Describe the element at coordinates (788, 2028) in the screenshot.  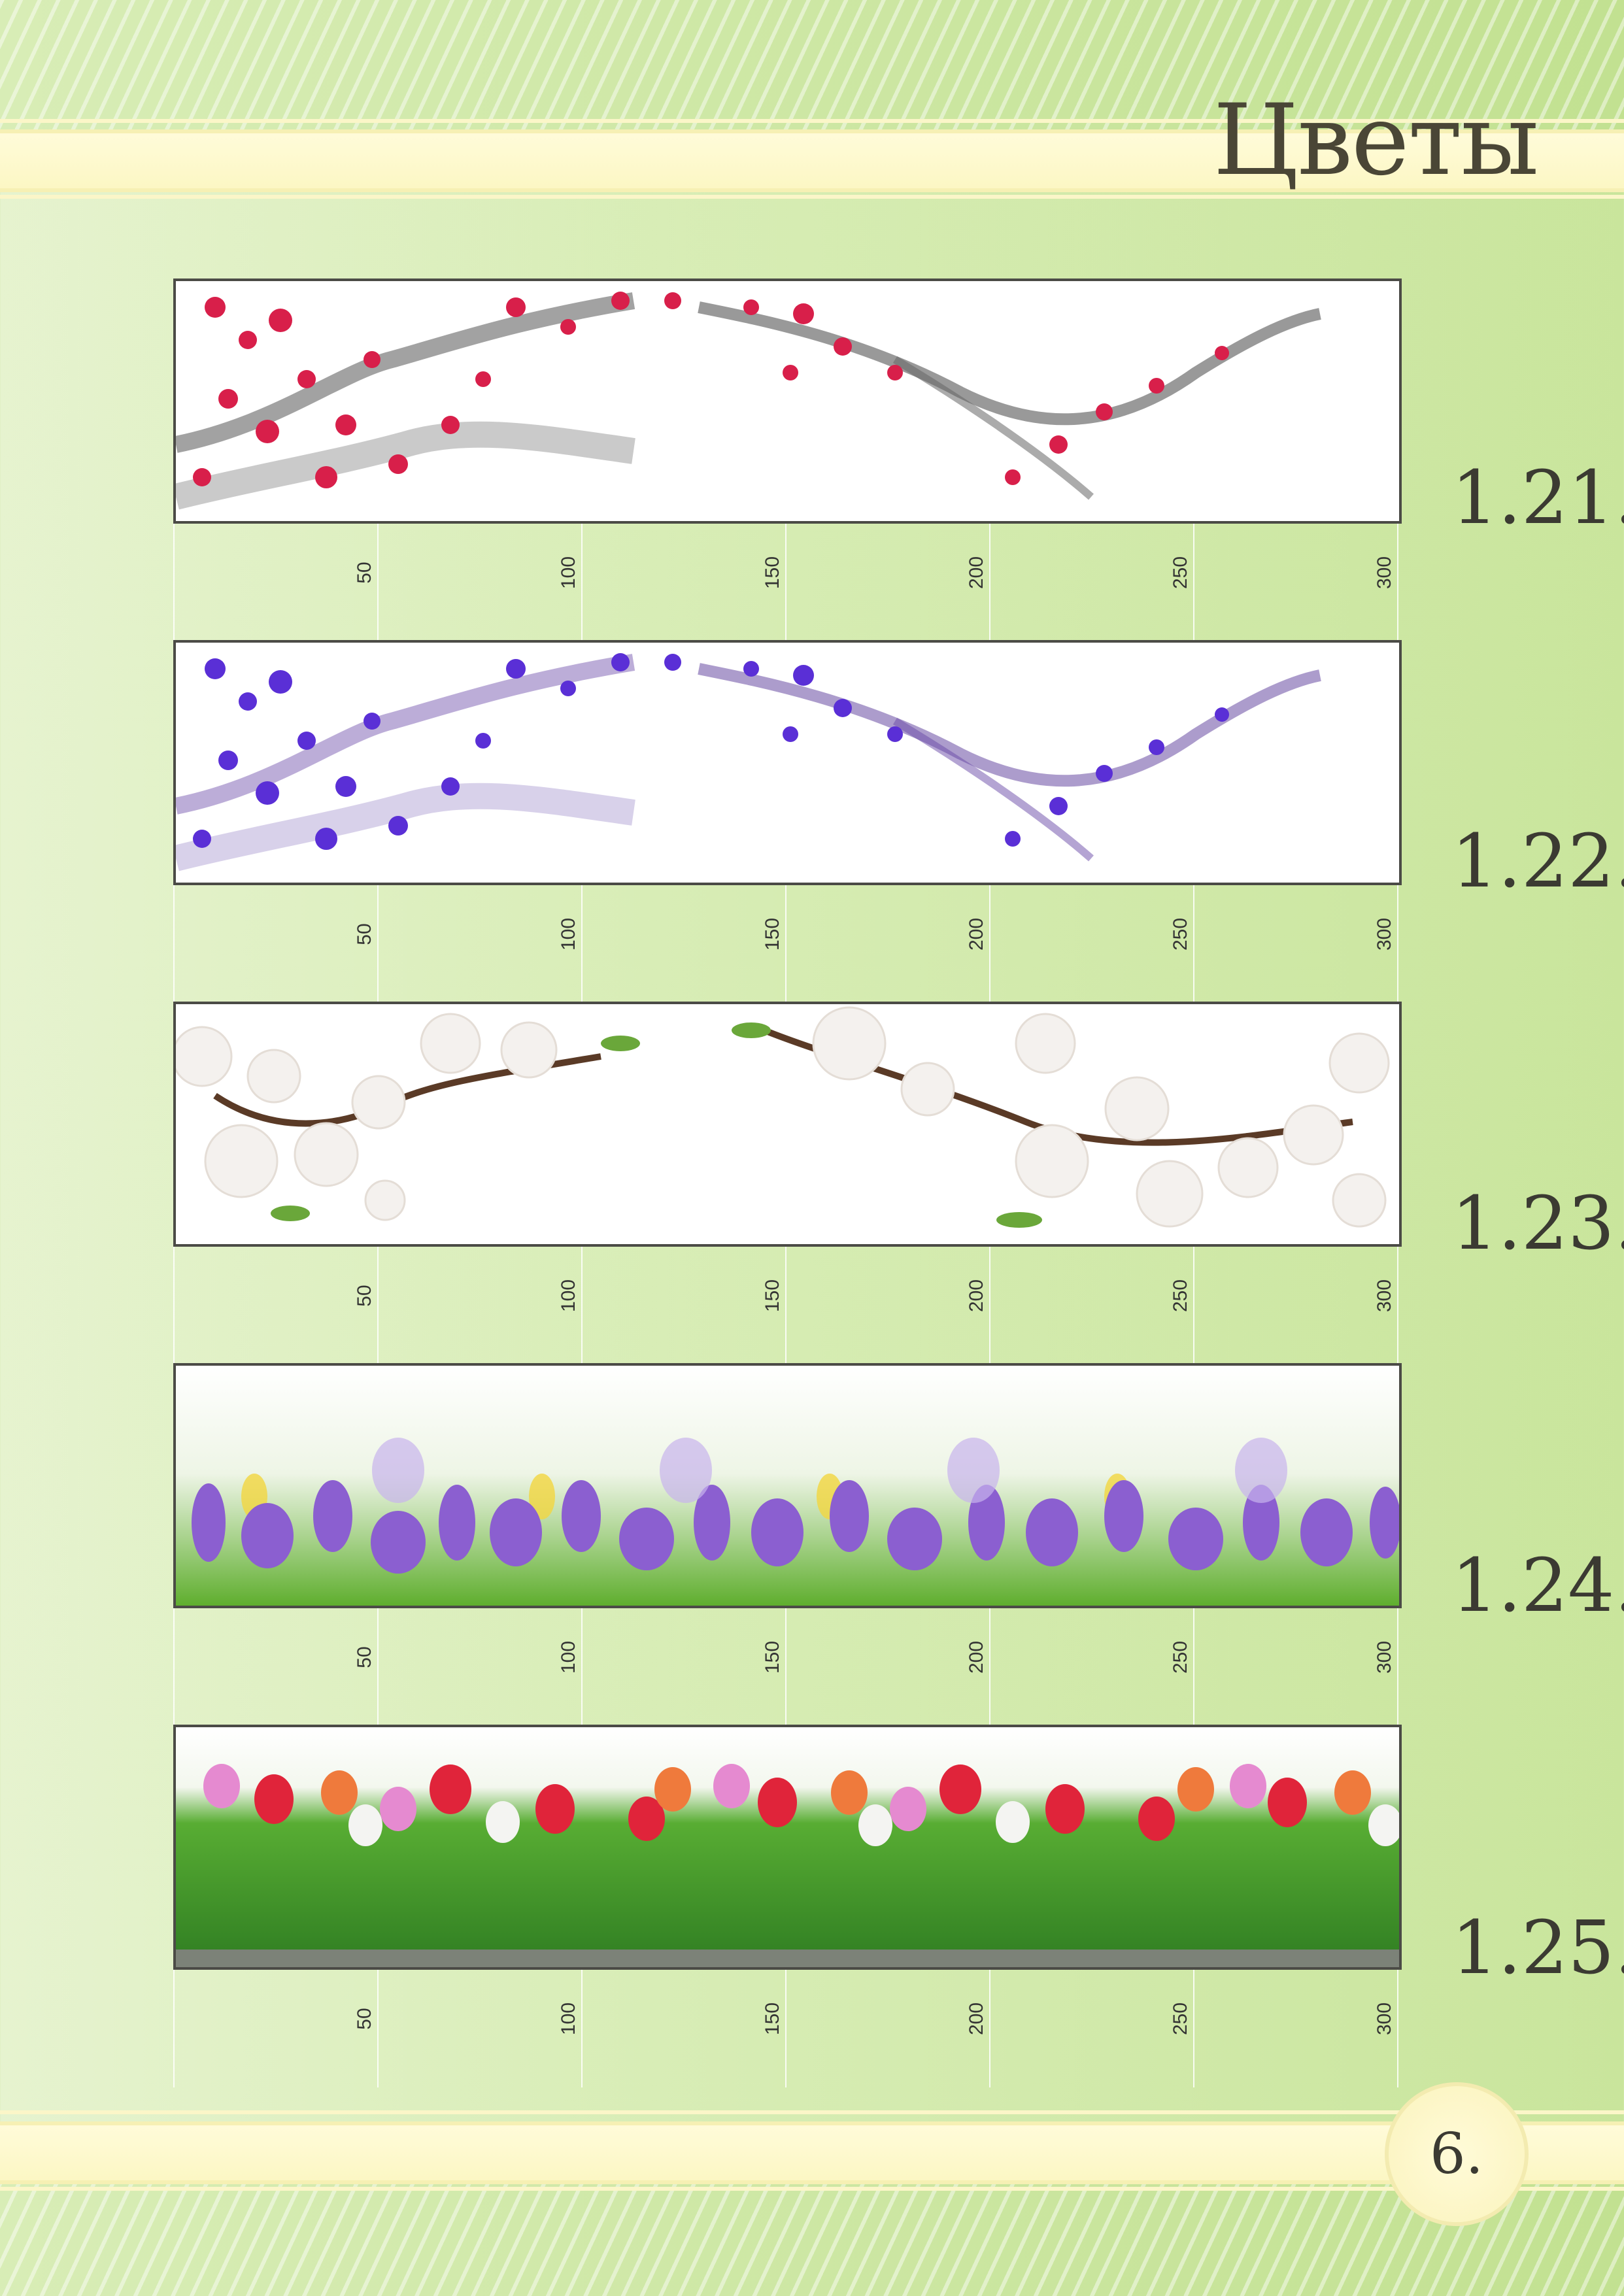
I see `size-ruler-1-25: 50 100 150 200 250 300` at that location.